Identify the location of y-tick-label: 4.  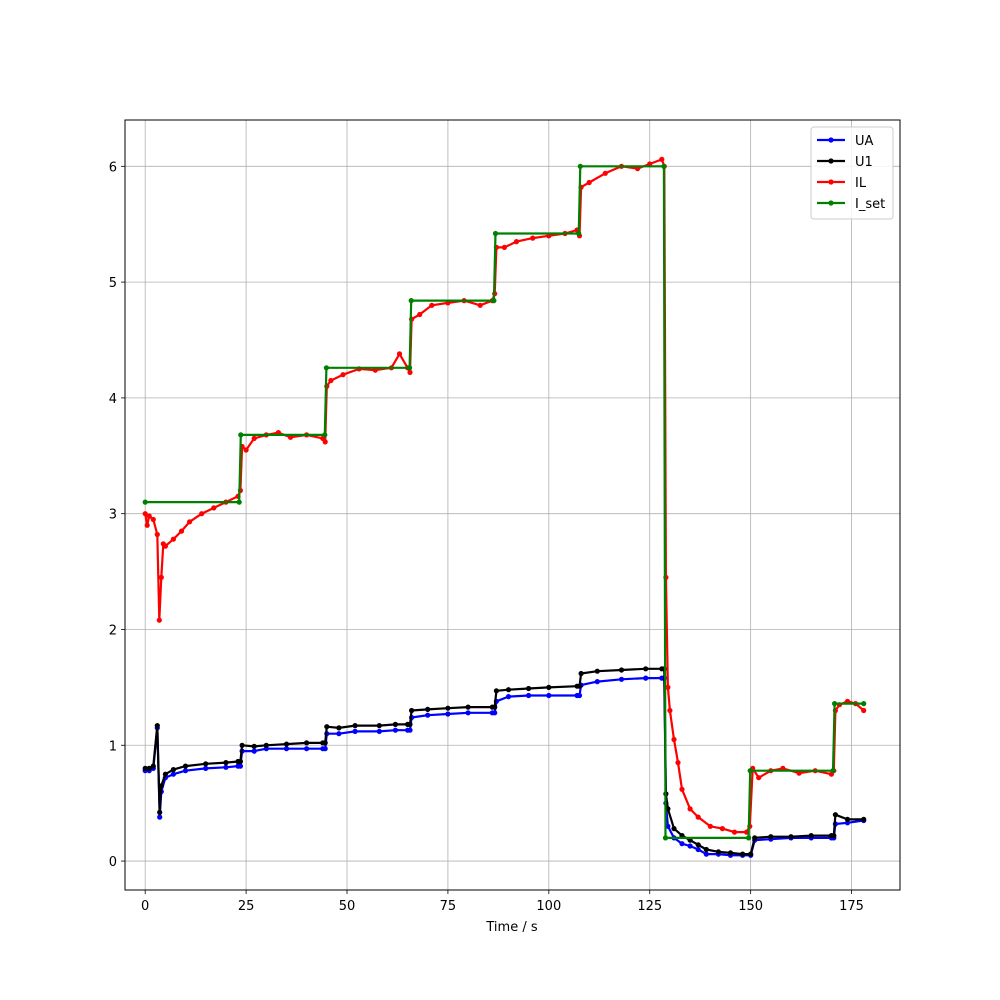
(113, 399).